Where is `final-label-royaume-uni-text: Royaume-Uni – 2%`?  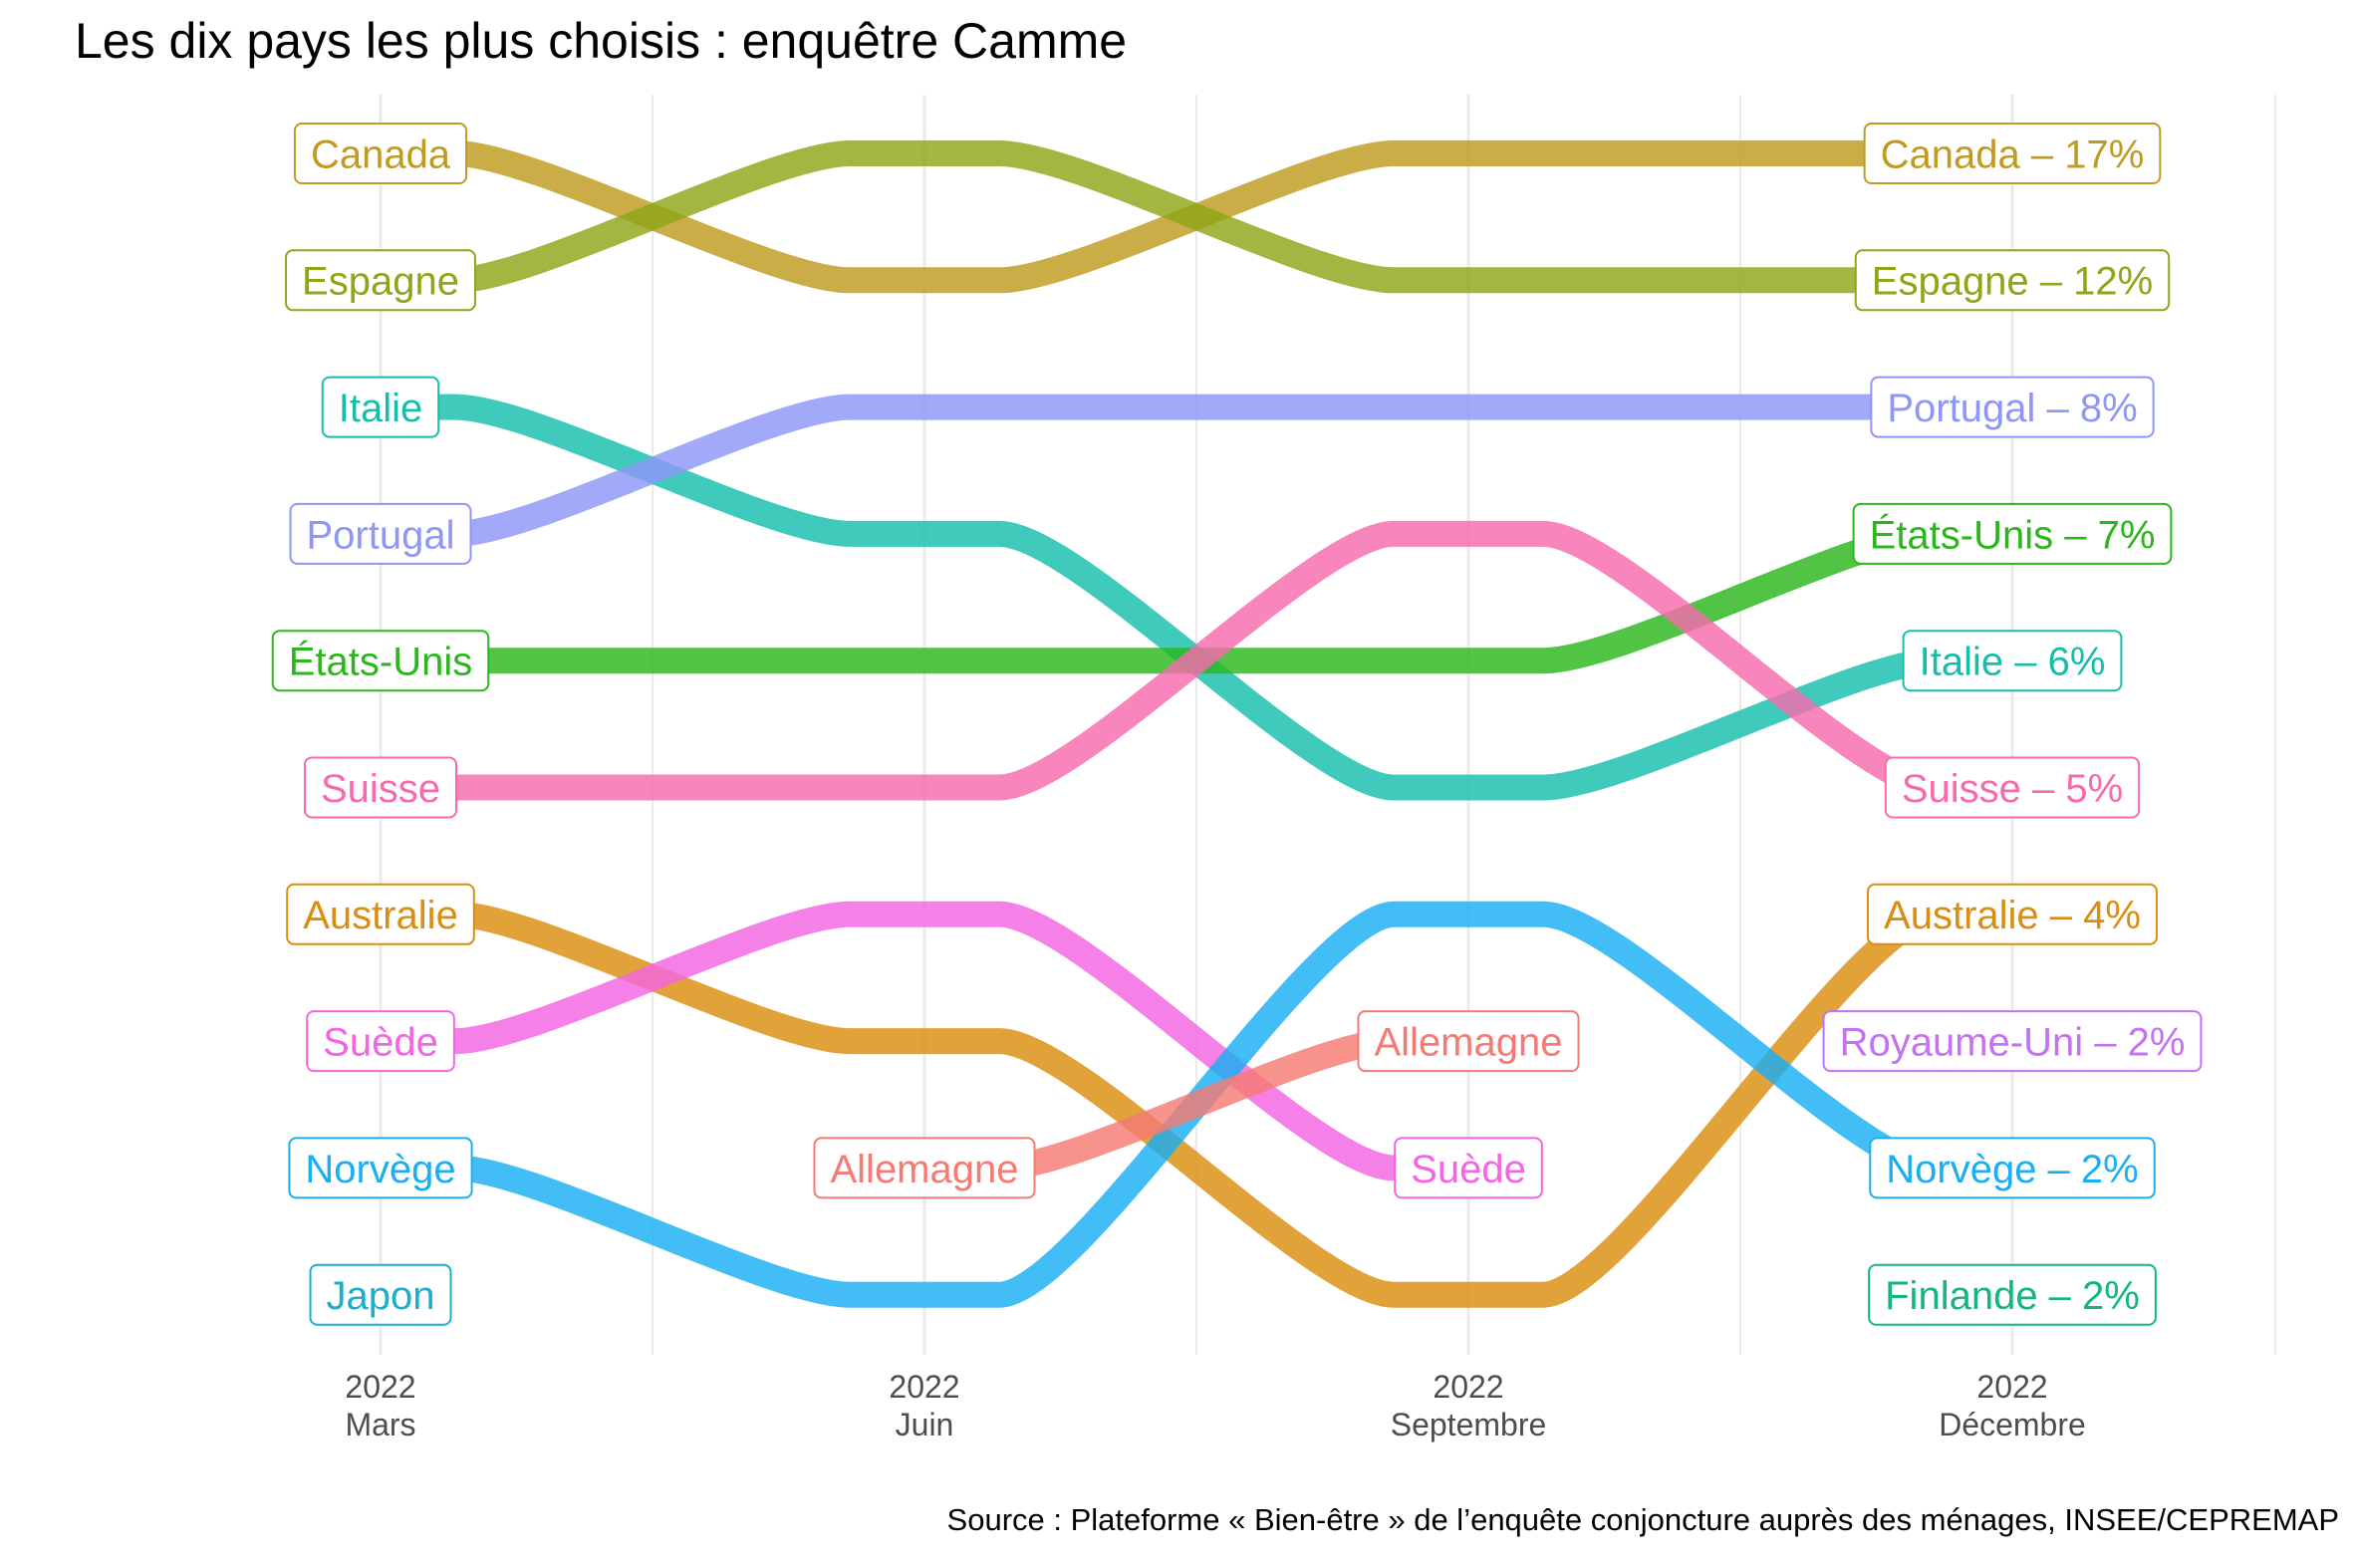 final-label-royaume-uni-text: Royaume-Uni – 2% is located at coordinates (2013, 1043).